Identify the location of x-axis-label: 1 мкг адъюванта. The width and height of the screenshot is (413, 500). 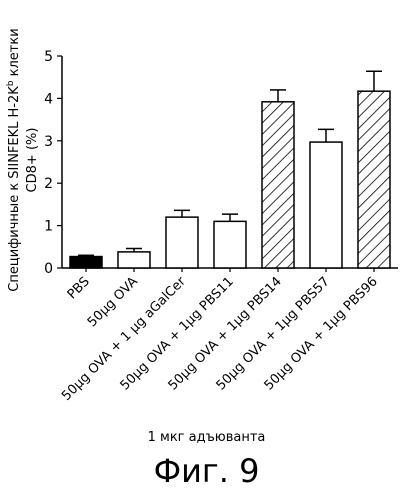
(206, 437).